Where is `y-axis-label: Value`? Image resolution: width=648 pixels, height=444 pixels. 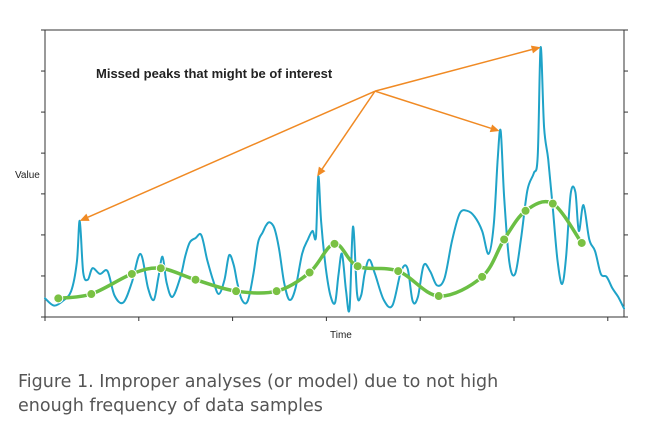
y-axis-label: Value is located at coordinates (27, 175).